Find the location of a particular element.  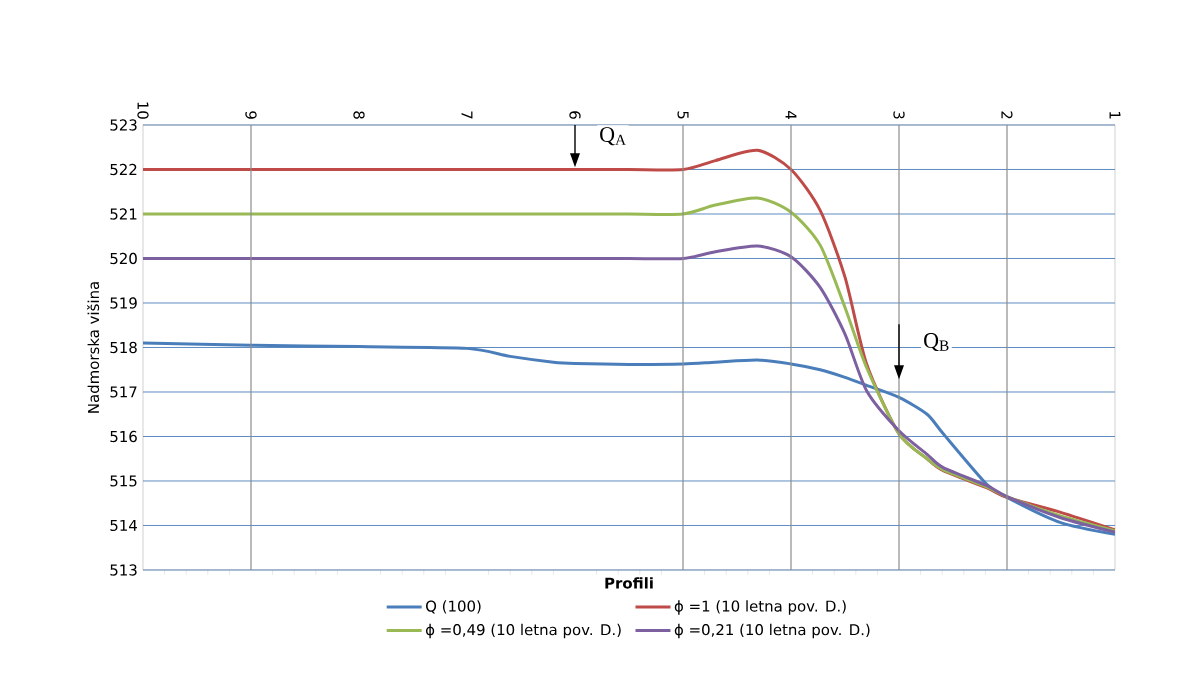

legend-label: ϕ =0,21 (10 letna pov. D.) is located at coordinates (772, 631).